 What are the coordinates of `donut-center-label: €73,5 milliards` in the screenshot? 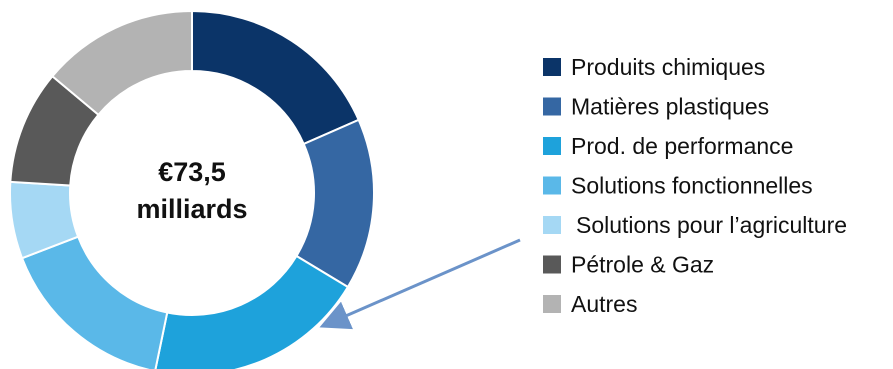 It's located at (191, 190).